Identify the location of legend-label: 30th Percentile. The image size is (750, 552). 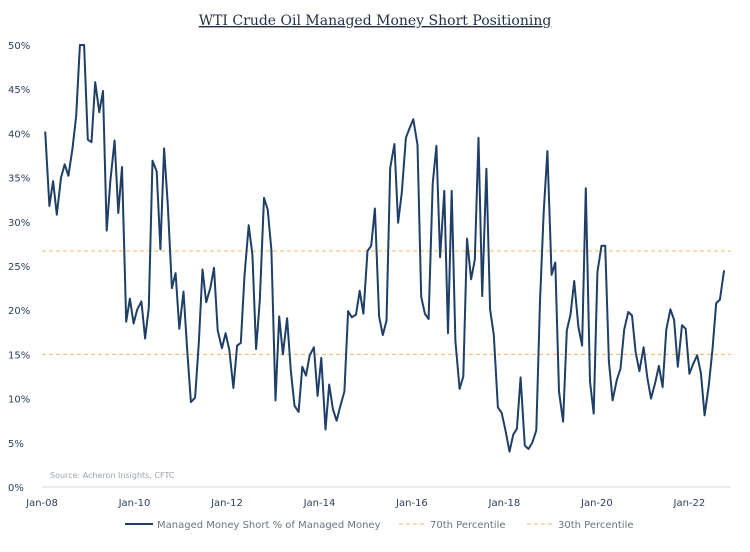
(596, 525).